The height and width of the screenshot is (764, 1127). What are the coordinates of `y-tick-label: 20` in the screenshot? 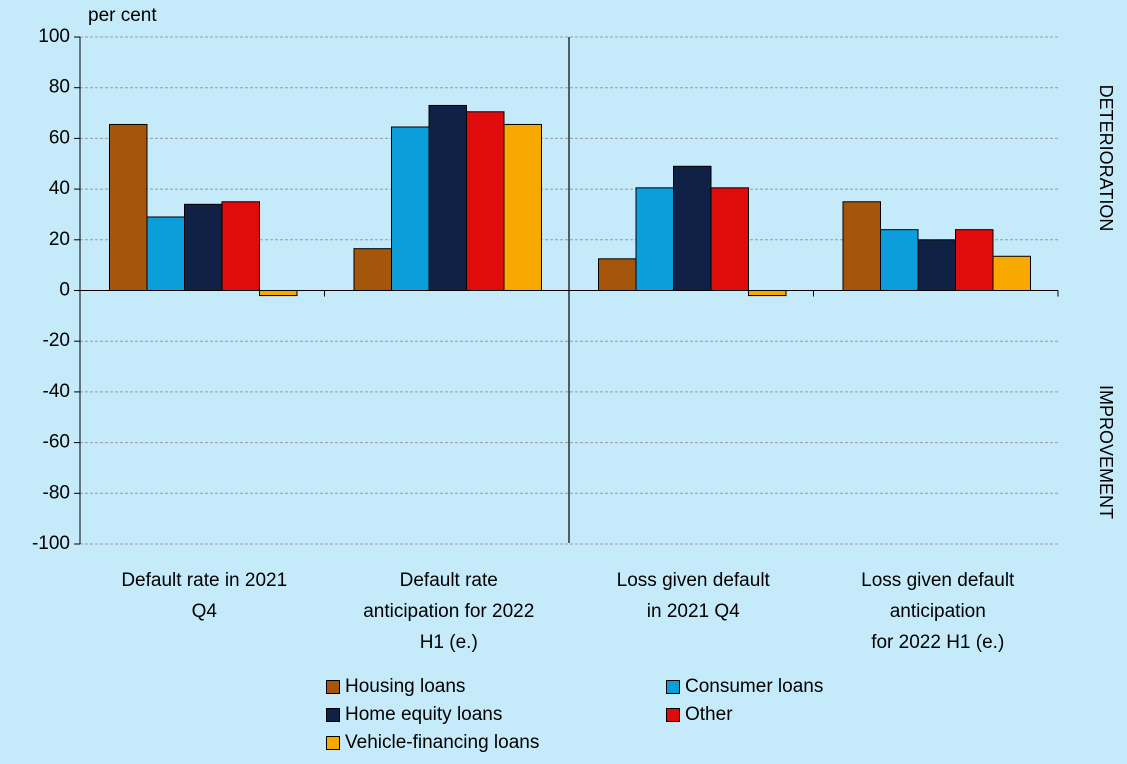 It's located at (59, 239).